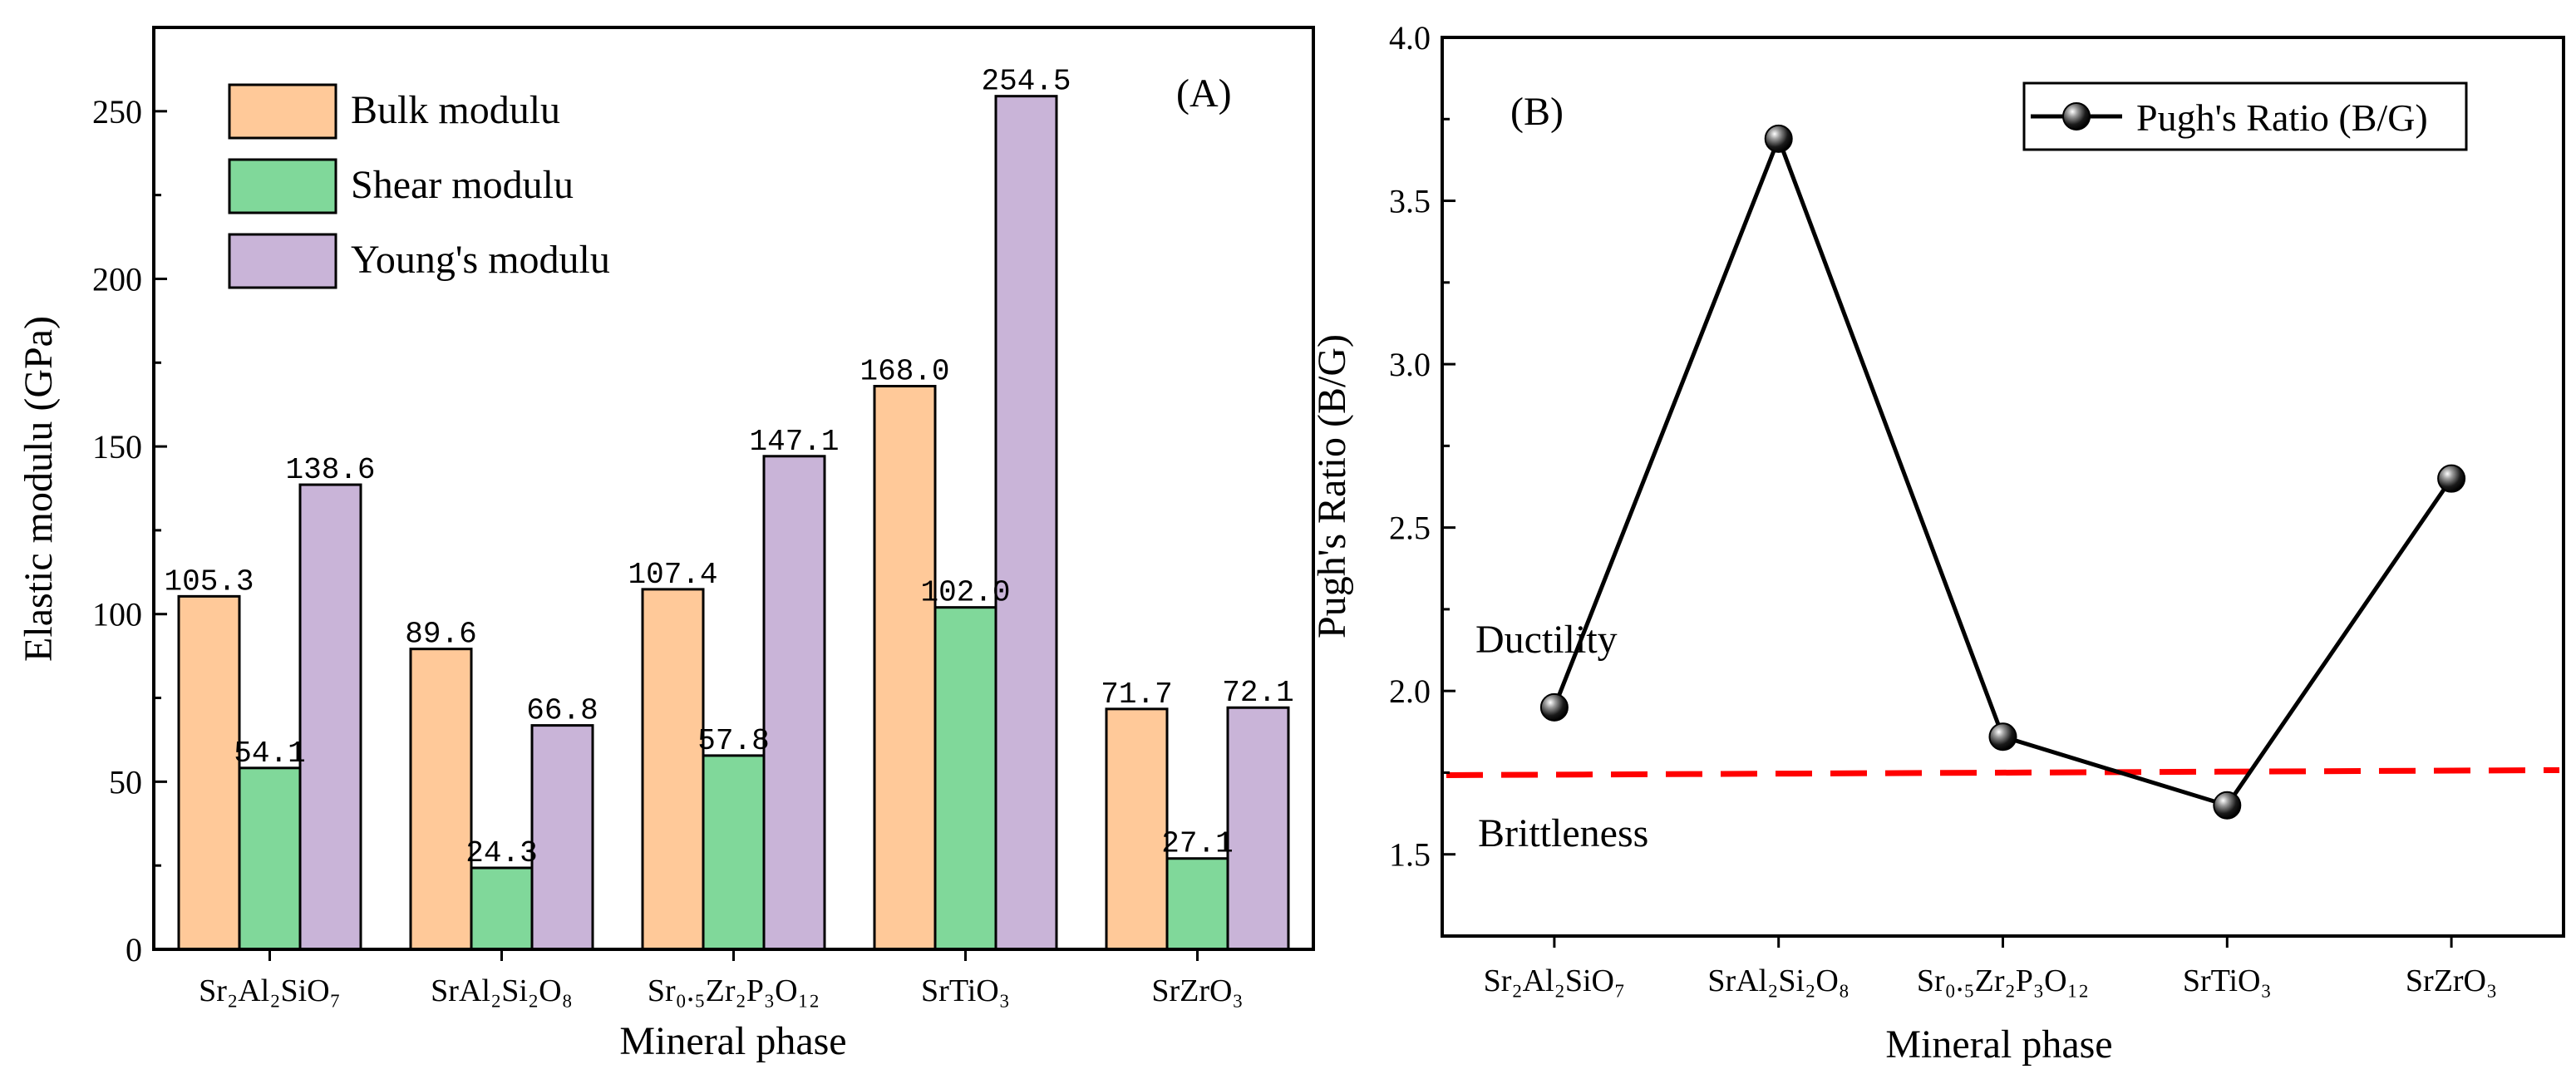  What do you see at coordinates (455, 110) in the screenshot?
I see `legend-label: Bulk modulu` at bounding box center [455, 110].